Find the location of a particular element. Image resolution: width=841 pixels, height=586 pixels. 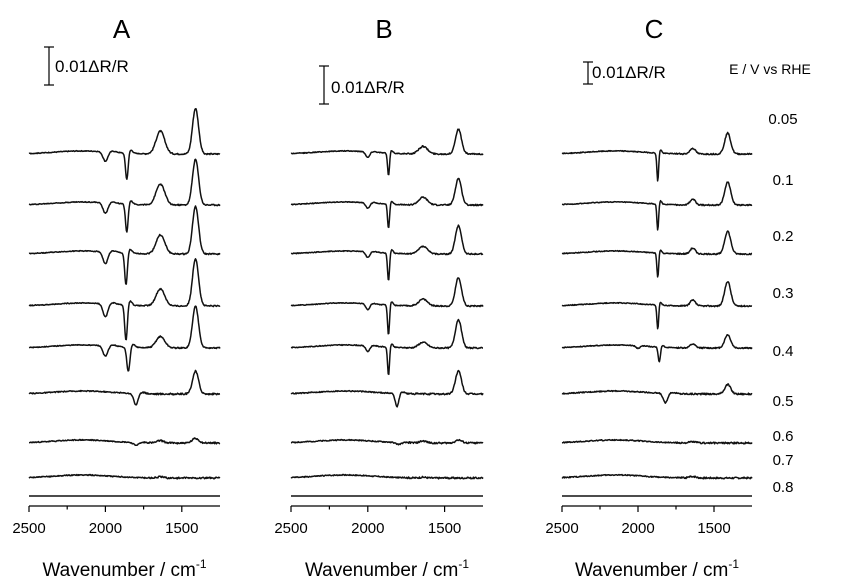

spectrum-a-0.2 is located at coordinates (124, 245).